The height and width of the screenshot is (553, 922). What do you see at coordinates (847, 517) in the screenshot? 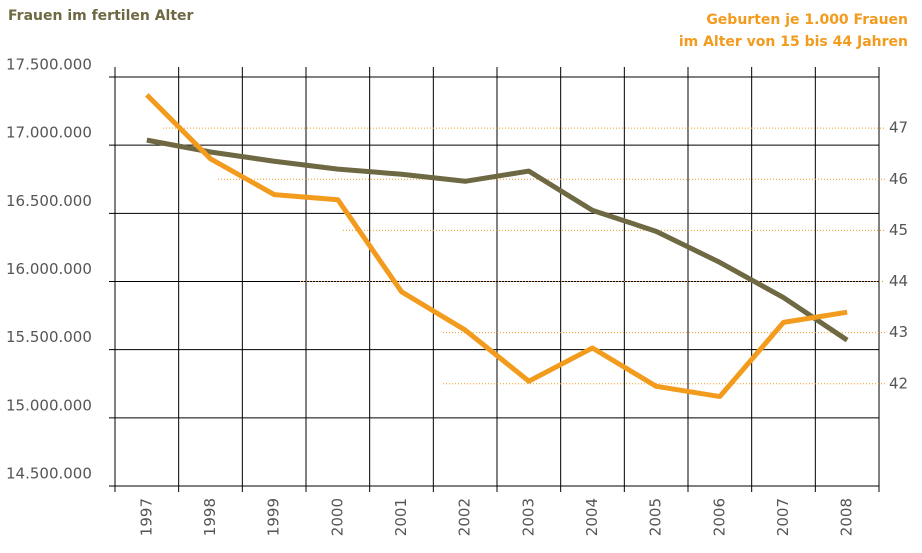
I see `x-tick-label: 2008` at bounding box center [847, 517].